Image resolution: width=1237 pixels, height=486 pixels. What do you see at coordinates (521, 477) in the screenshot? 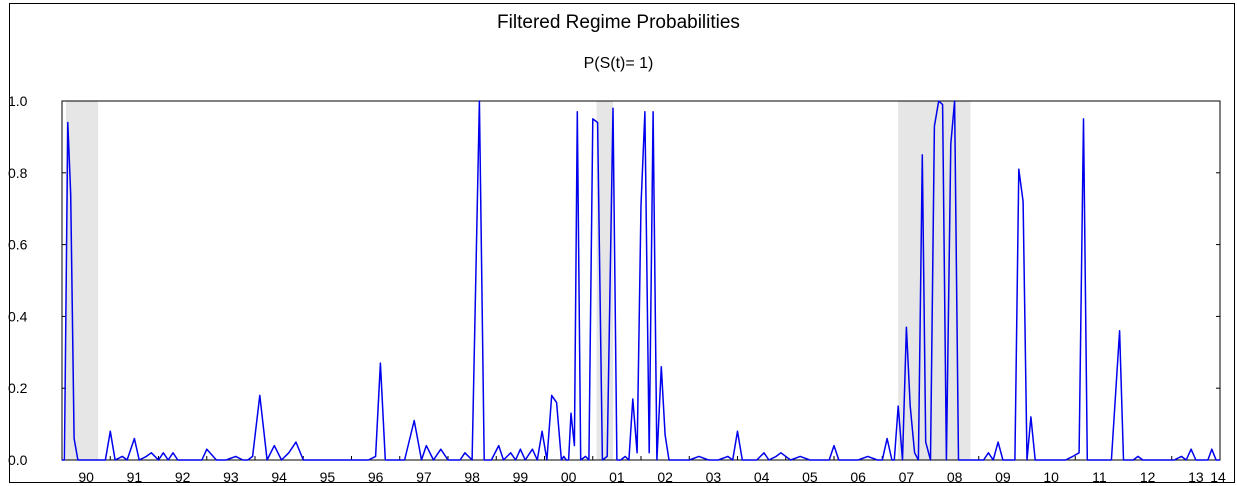
I see `x-tick-label: 99` at bounding box center [521, 477].